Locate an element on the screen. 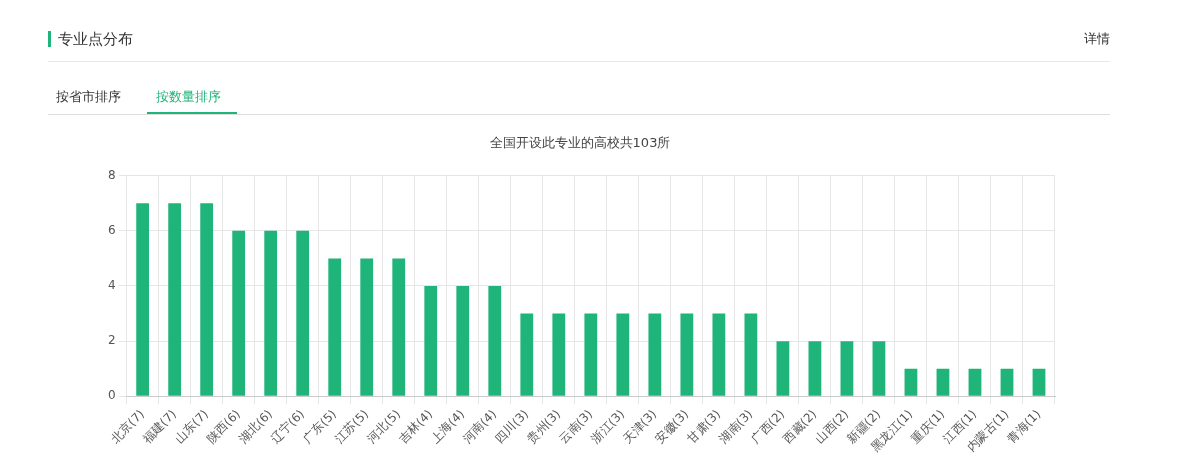 The image size is (1179, 459). text: 详情 is located at coordinates (1097, 39).